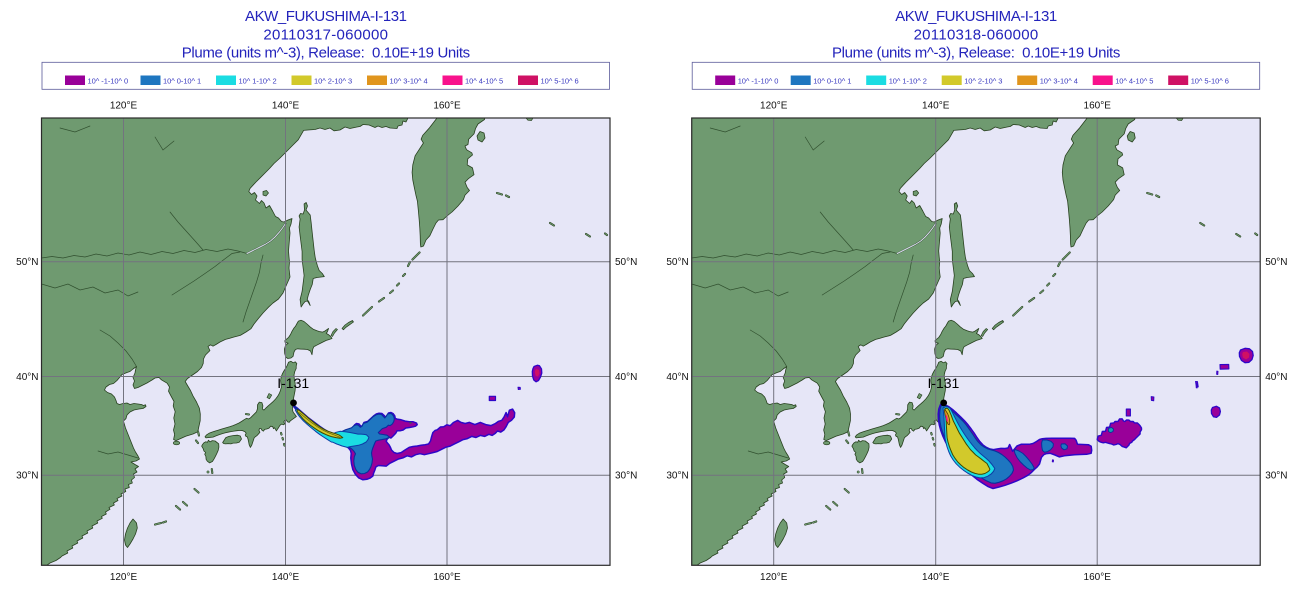 The height and width of the screenshot is (596, 1300). What do you see at coordinates (325, 35) in the screenshot?
I see `svg-text: 20110317-060000` at bounding box center [325, 35].